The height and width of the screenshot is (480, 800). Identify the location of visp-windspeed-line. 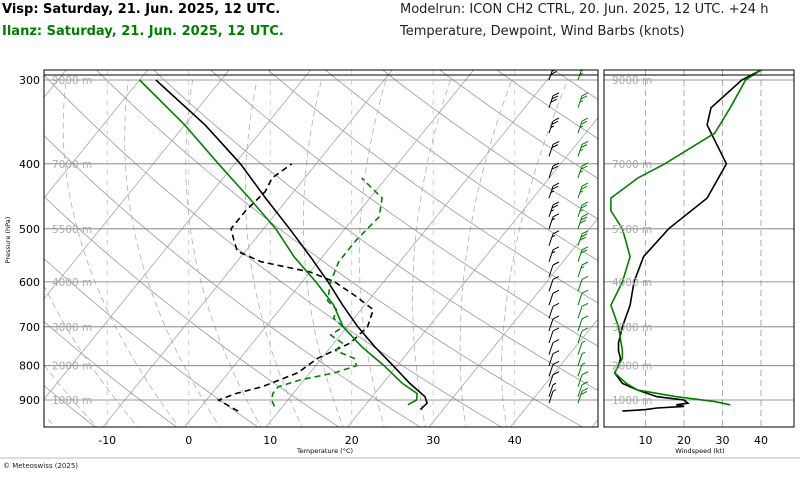
(688, 241).